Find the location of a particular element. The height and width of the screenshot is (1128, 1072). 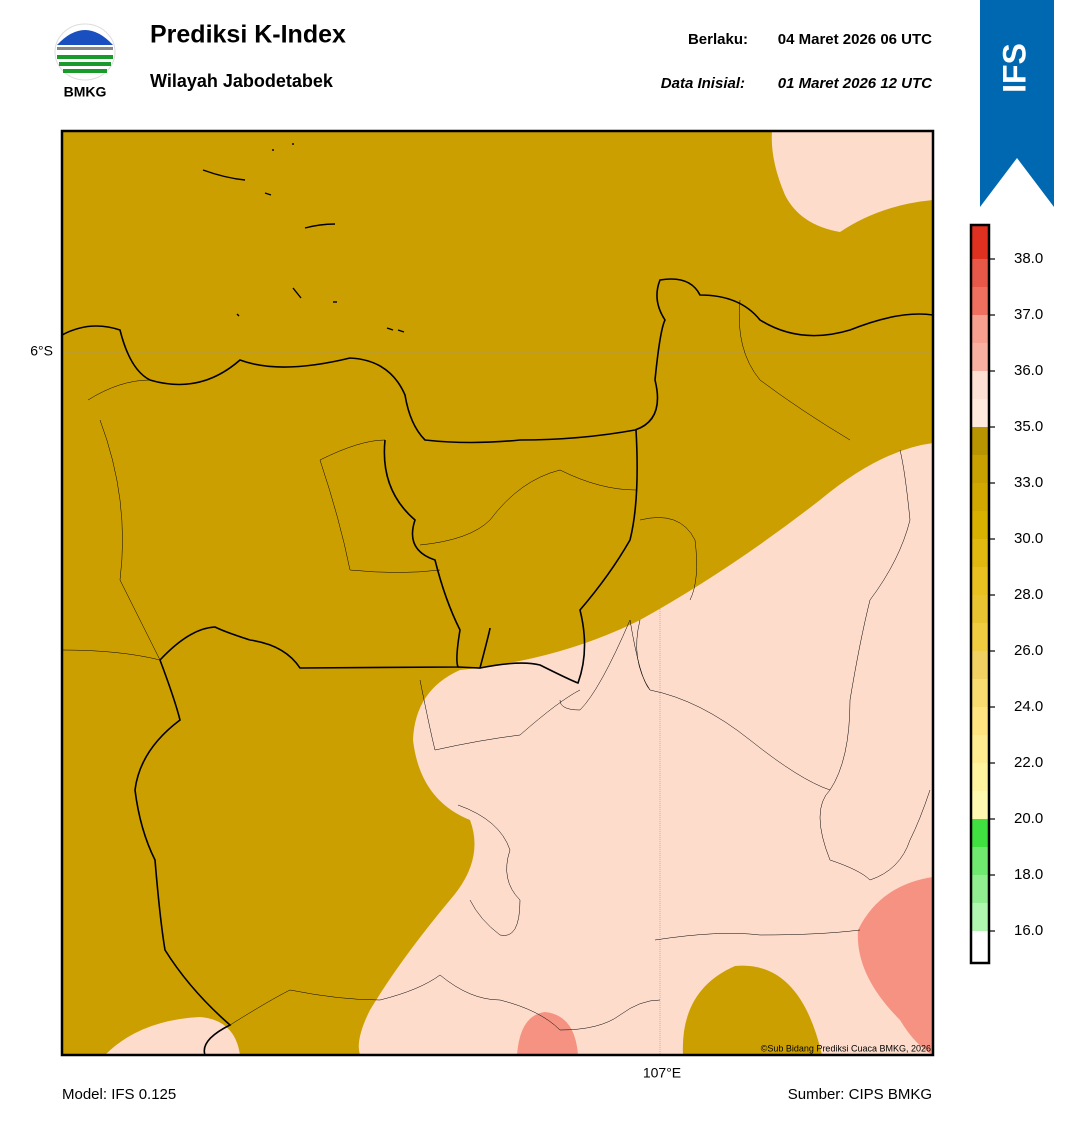

colorbar-tick-label: 20.0 is located at coordinates (1028, 818).